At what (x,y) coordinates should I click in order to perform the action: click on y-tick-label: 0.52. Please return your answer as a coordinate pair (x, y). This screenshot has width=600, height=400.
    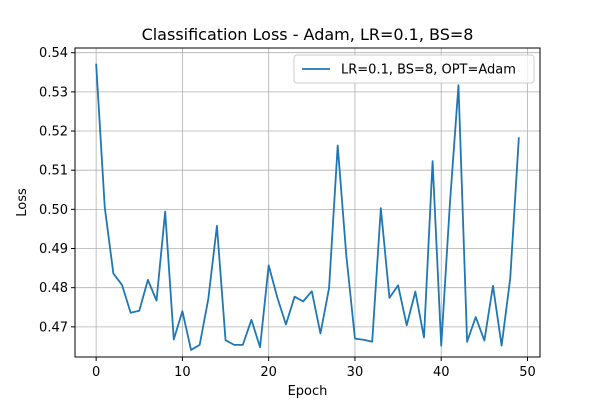
    Looking at the image, I should click on (53, 132).